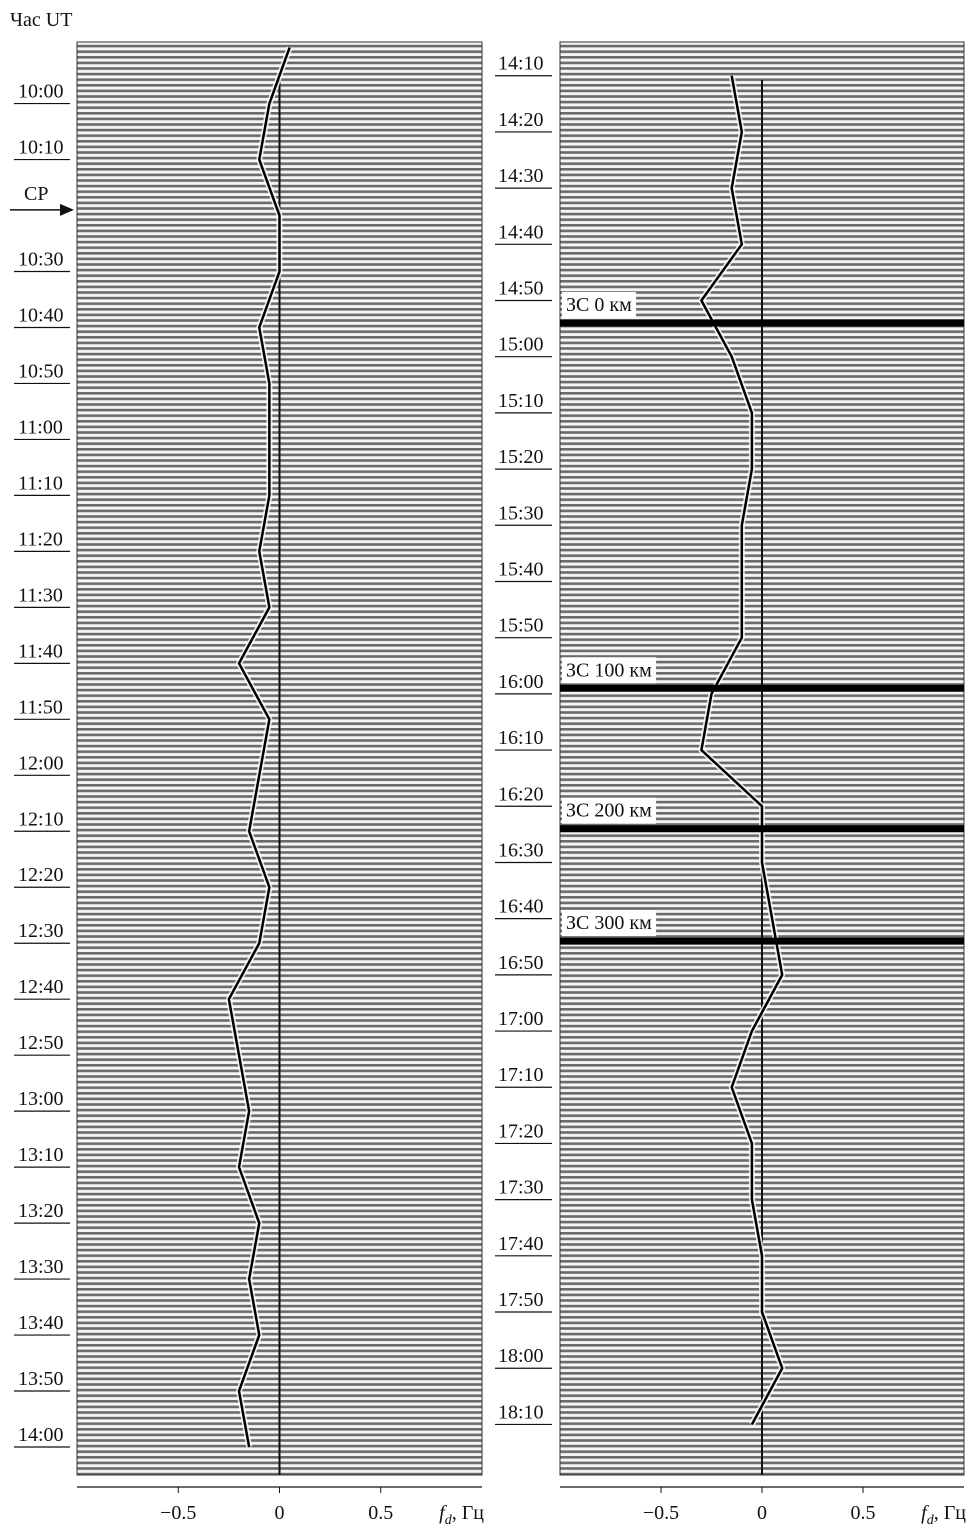 This screenshot has width=972, height=1527. What do you see at coordinates (41, 260) in the screenshot?
I see `y-tick-label: 10:30` at bounding box center [41, 260].